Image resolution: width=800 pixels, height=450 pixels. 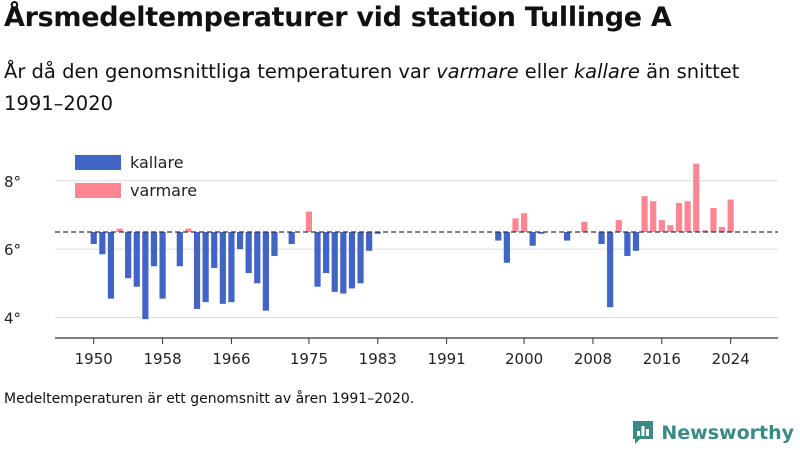 What do you see at coordinates (593, 359) in the screenshot?
I see `x-tick-label: 2008` at bounding box center [593, 359].